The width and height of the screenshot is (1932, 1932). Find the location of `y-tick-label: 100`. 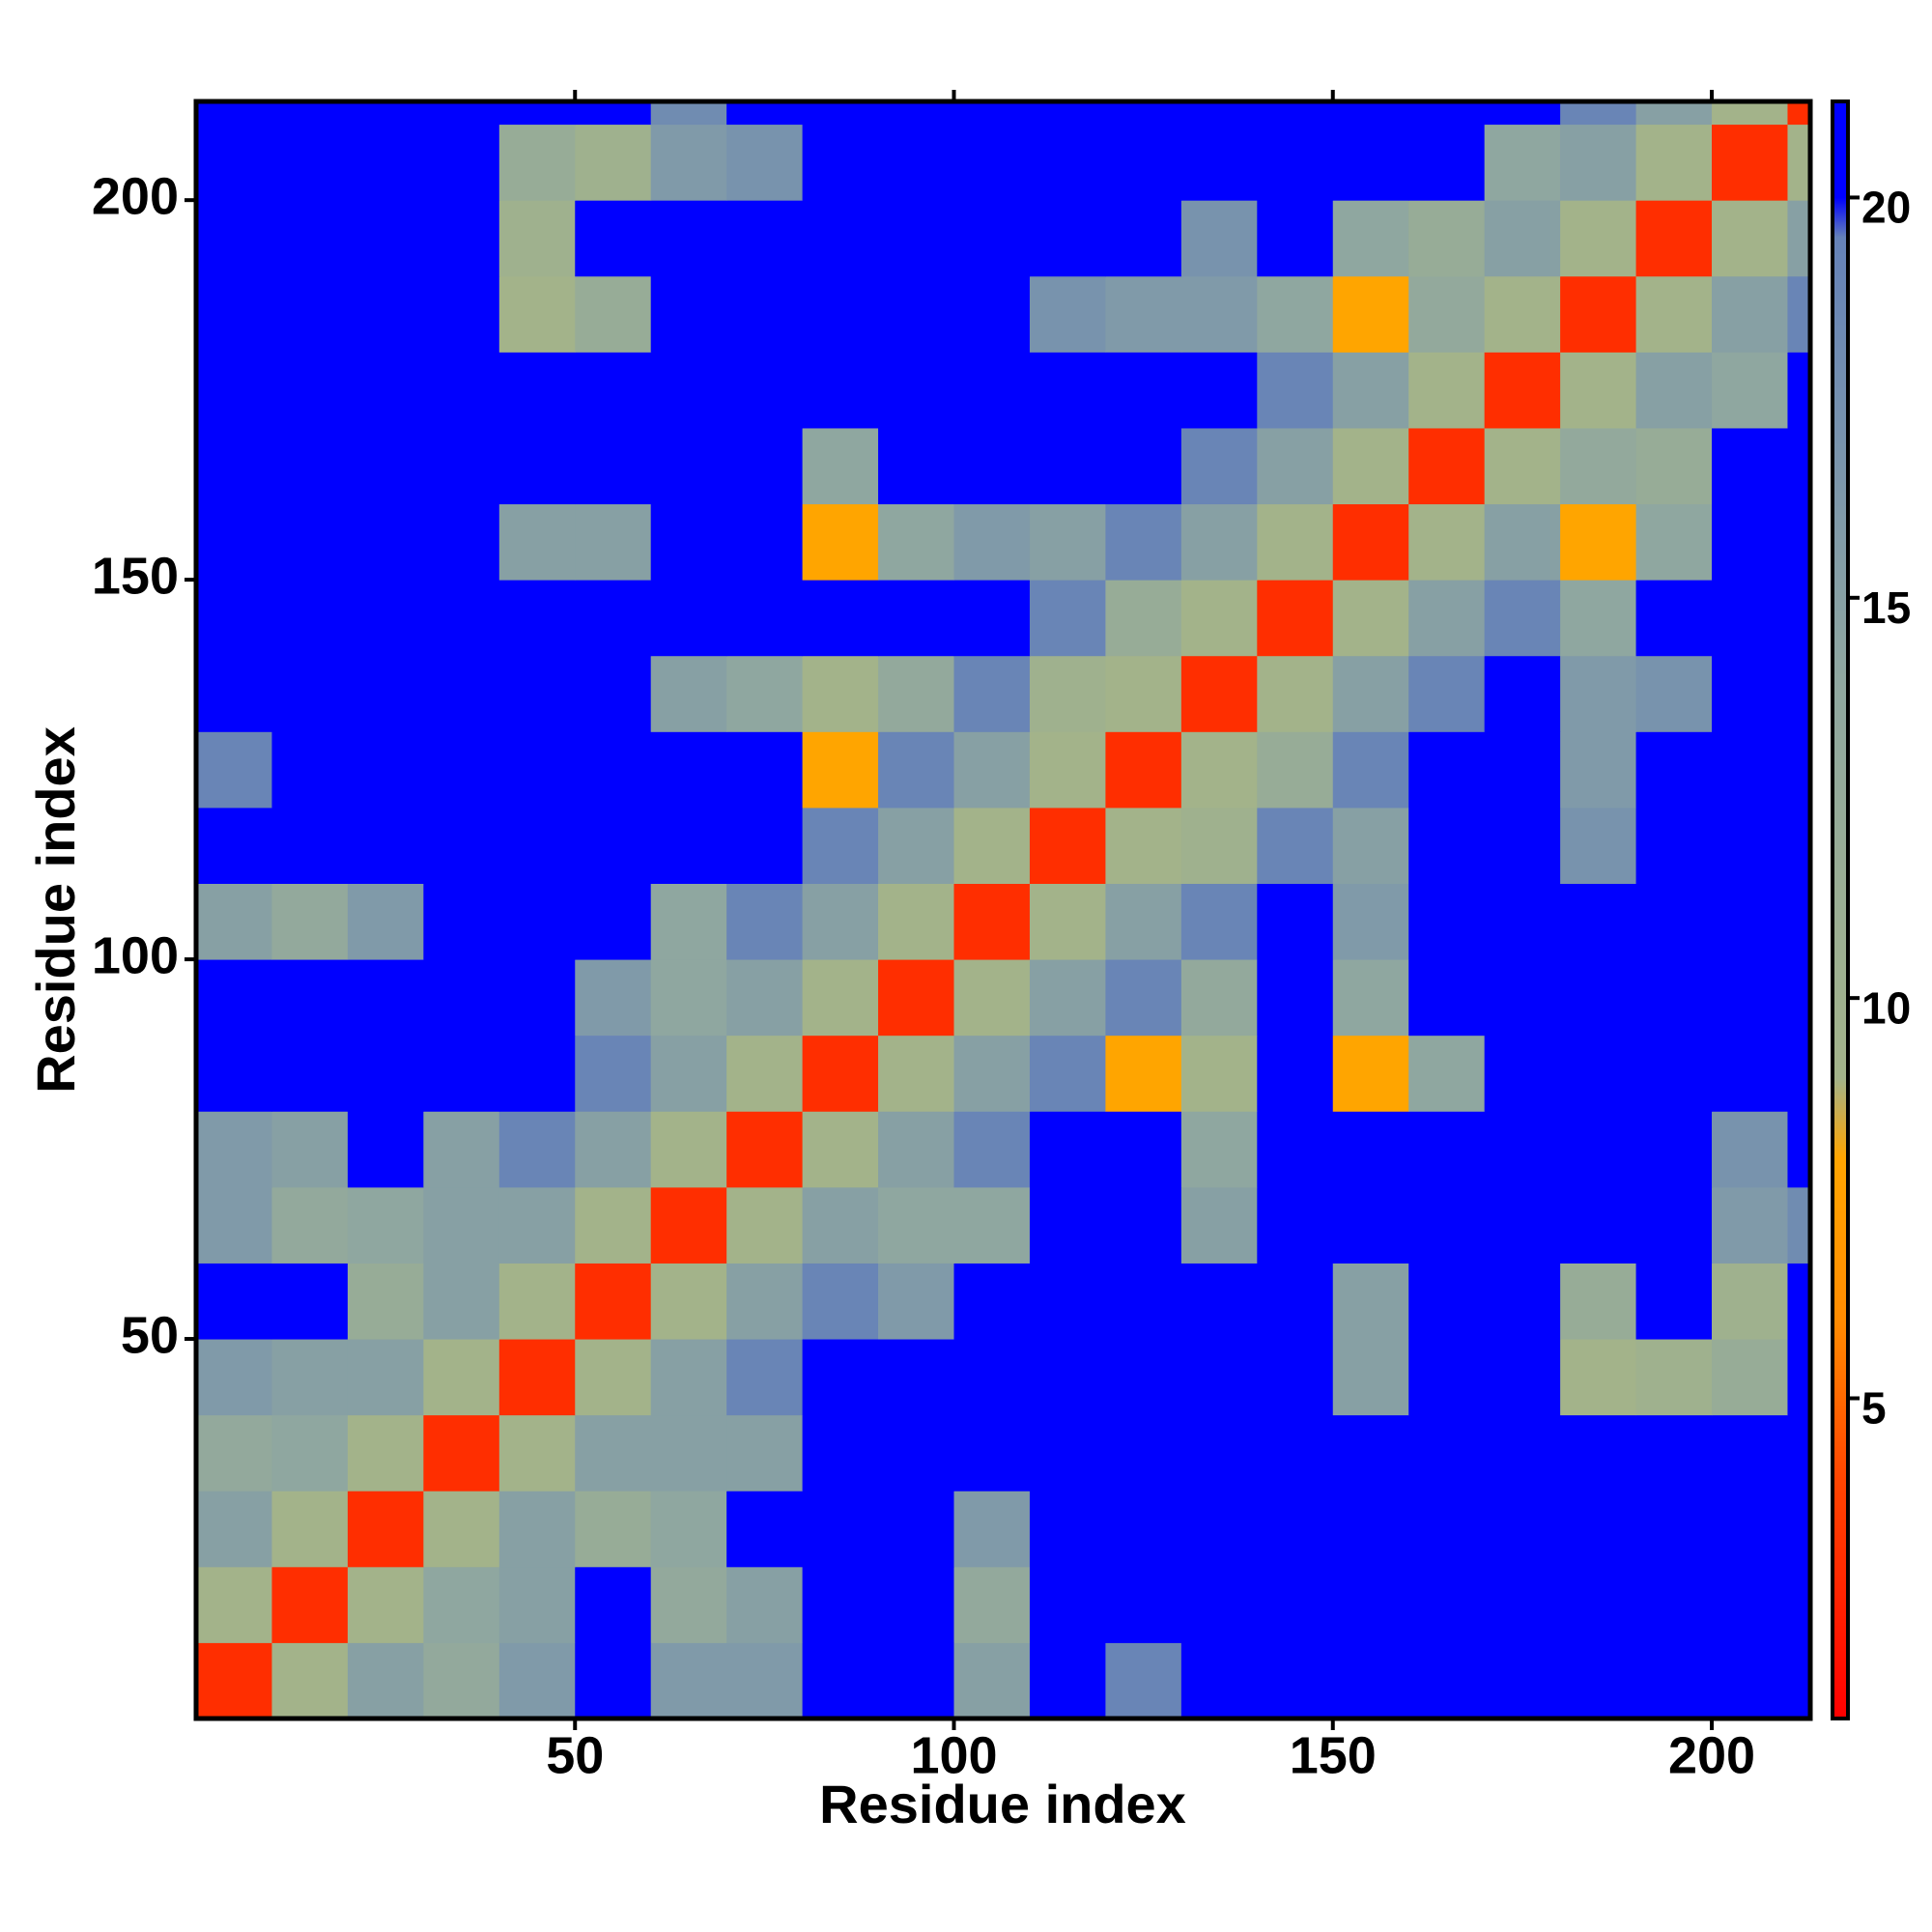

y-tick-label: 100 is located at coordinates (135, 955).